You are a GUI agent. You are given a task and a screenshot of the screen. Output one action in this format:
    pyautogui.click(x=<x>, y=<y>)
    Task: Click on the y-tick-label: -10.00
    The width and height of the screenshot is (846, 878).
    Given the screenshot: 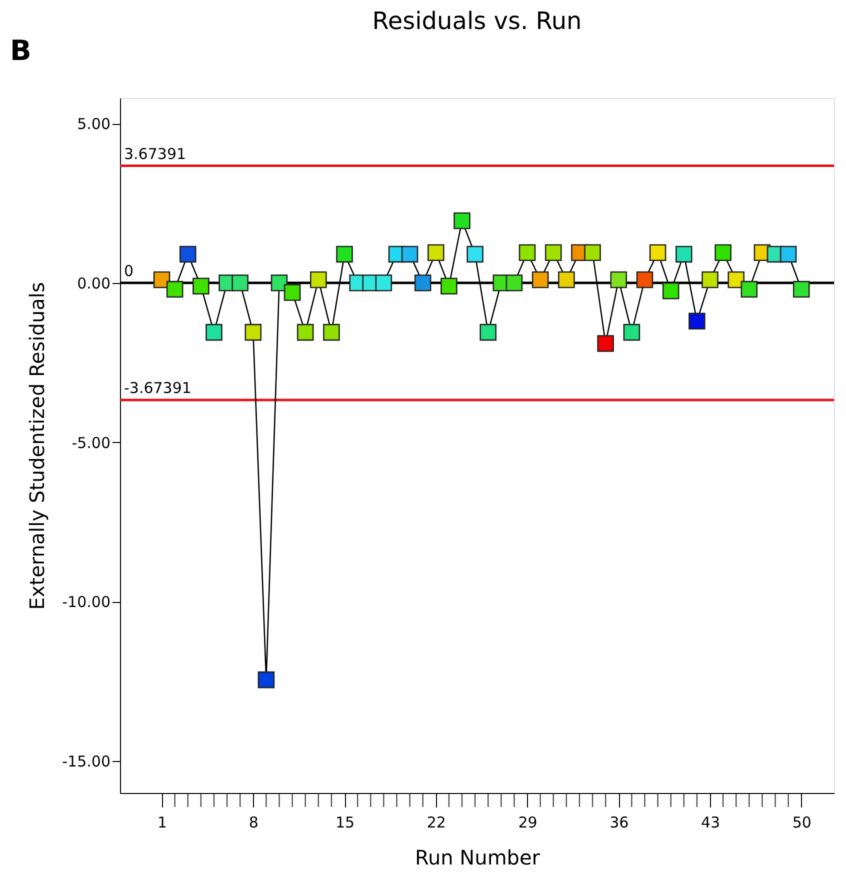 What is the action you would take?
    pyautogui.click(x=86, y=602)
    